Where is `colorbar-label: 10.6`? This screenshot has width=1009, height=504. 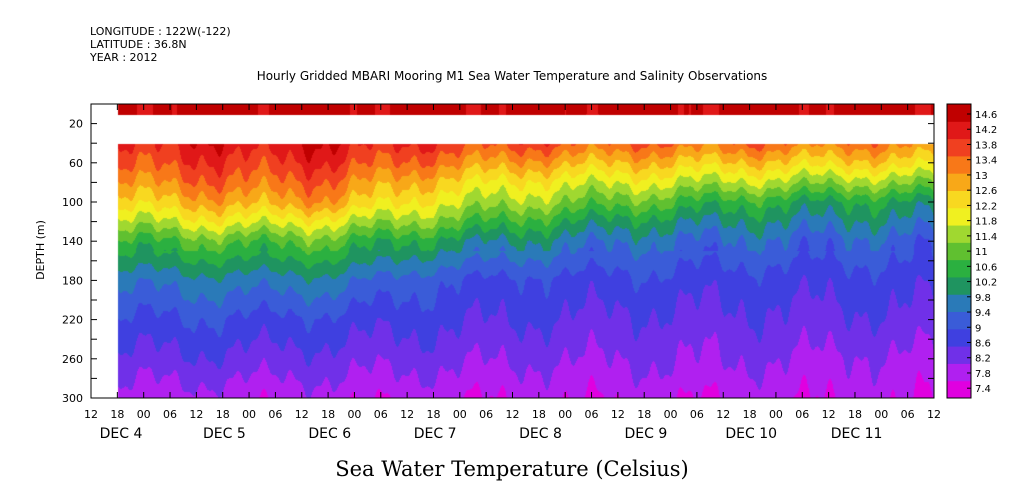 colorbar-label: 10.6 is located at coordinates (986, 267).